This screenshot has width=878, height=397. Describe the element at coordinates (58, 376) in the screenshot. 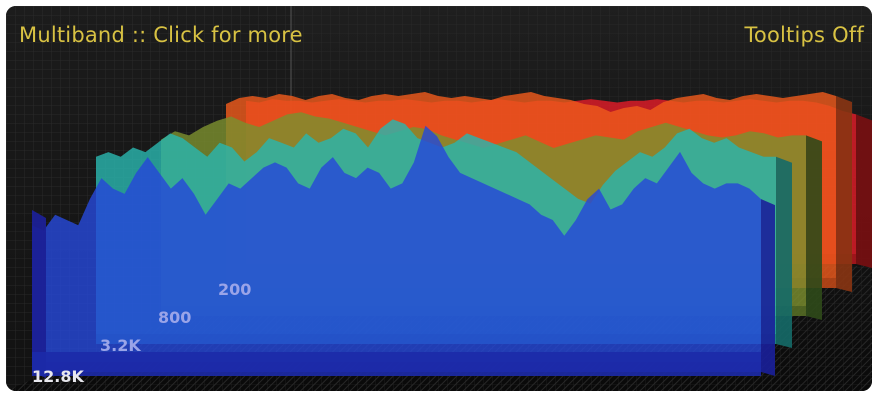

I see `band-label-12-8k: 12.8K` at that location.